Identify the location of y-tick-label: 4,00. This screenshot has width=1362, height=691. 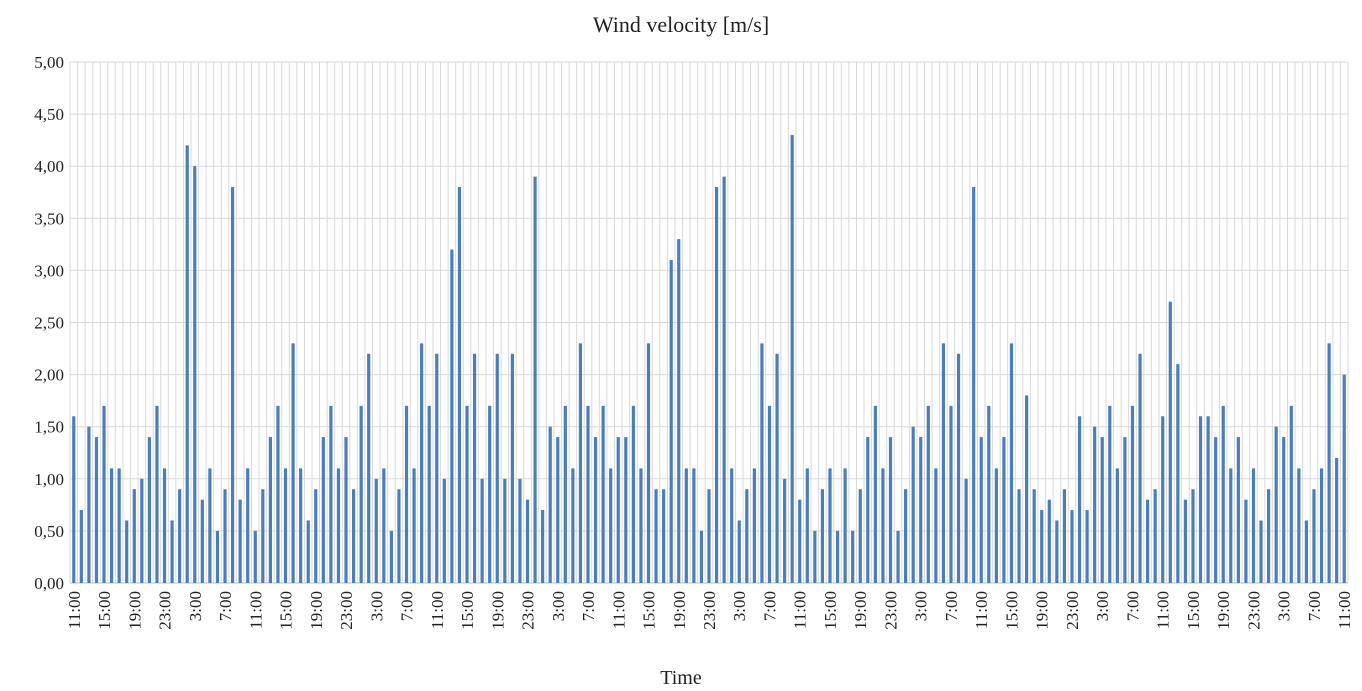
(49, 166).